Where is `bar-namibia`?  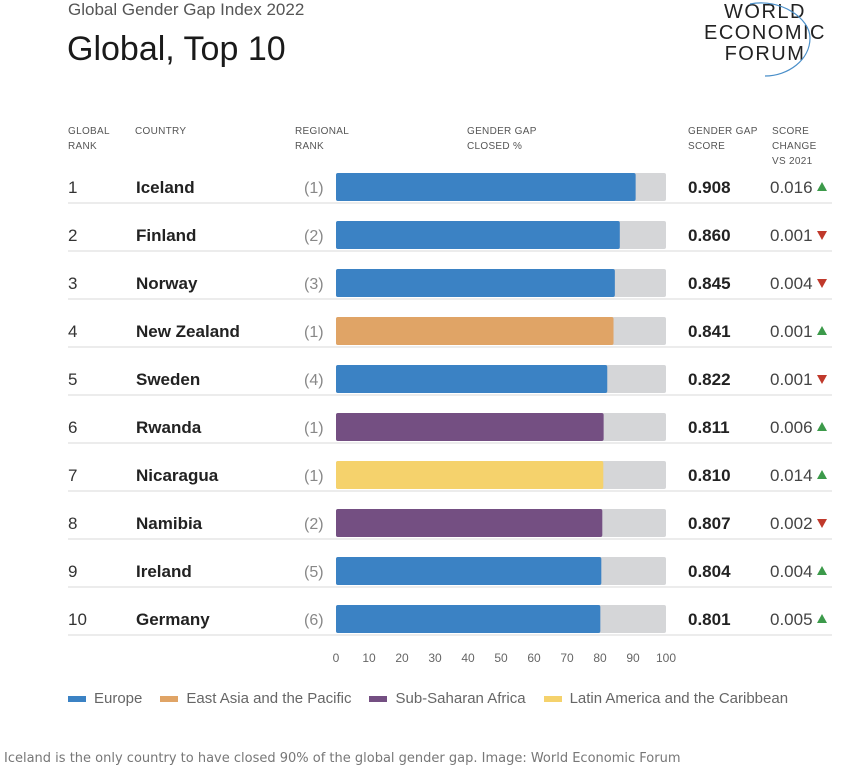
bar-namibia is located at coordinates (469, 523).